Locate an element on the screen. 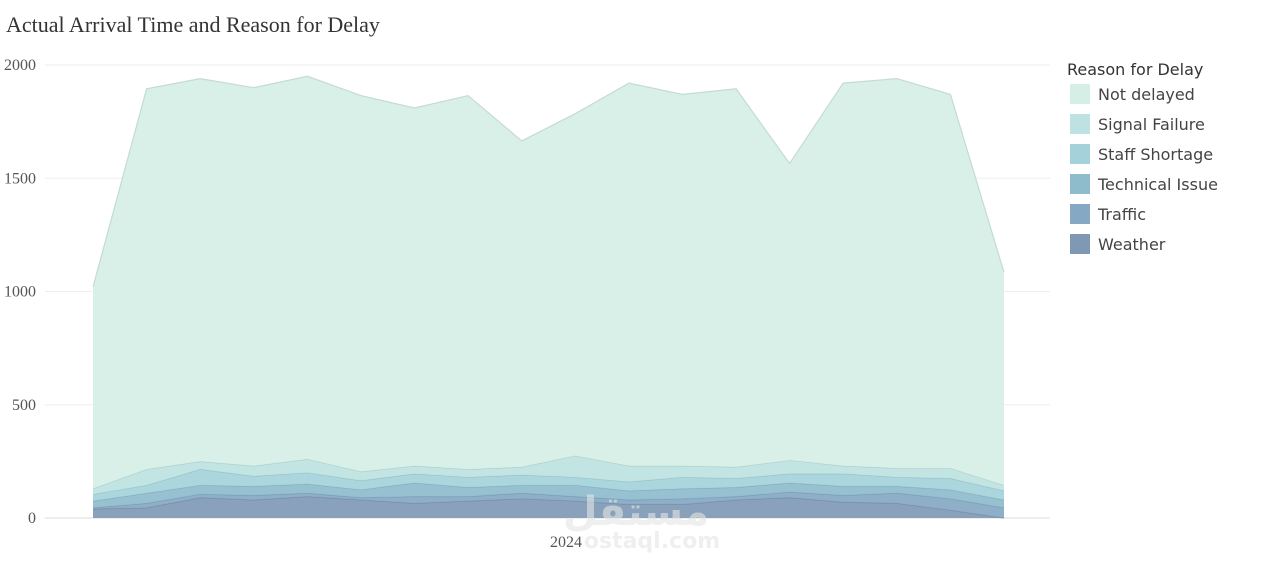 Image resolution: width=1275 pixels, height=564 pixels. y-tick-label: 2000 is located at coordinates (20, 65).